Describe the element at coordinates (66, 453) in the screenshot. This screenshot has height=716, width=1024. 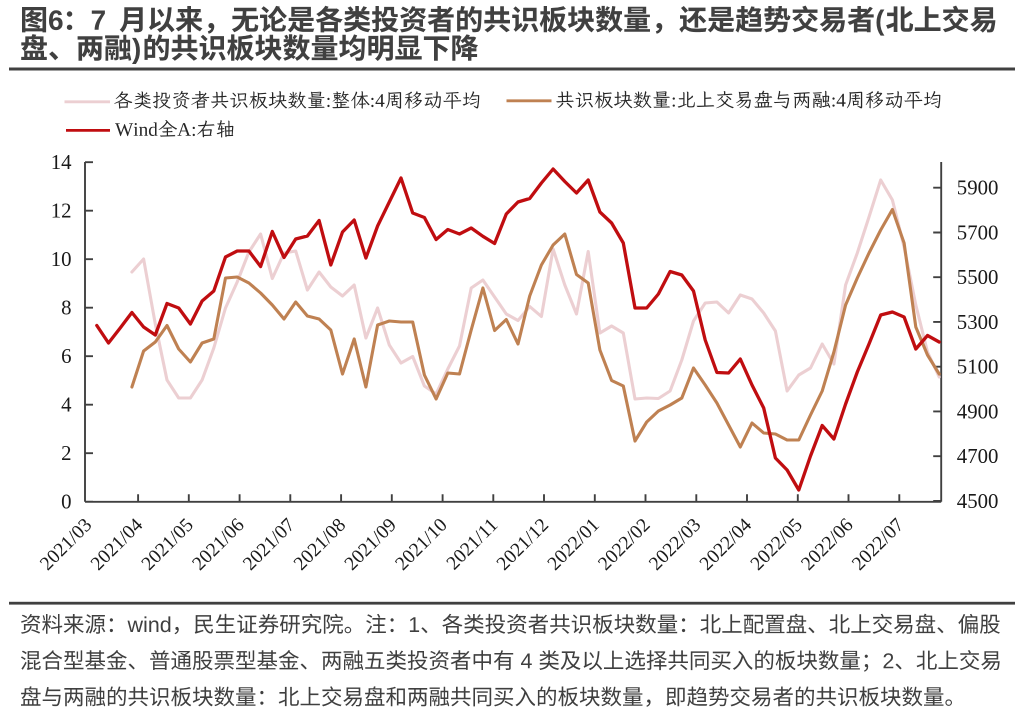
I see `svg-text: 2` at that location.